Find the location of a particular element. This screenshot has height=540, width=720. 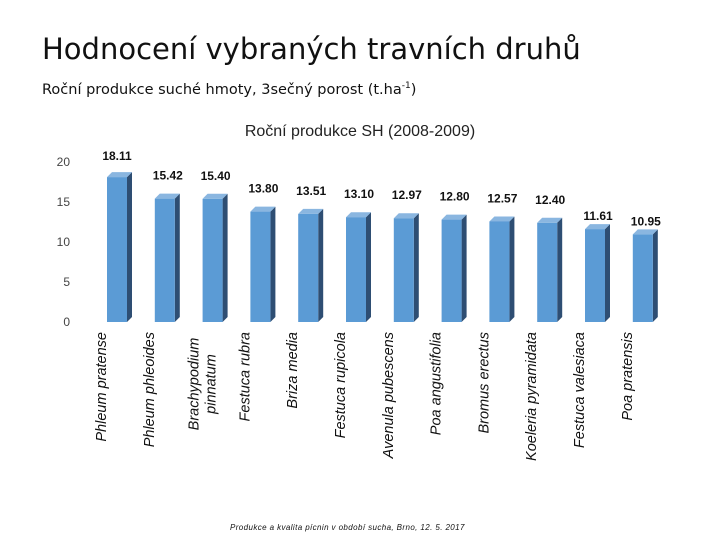

category-label-line: Briza media is located at coordinates (293, 370).